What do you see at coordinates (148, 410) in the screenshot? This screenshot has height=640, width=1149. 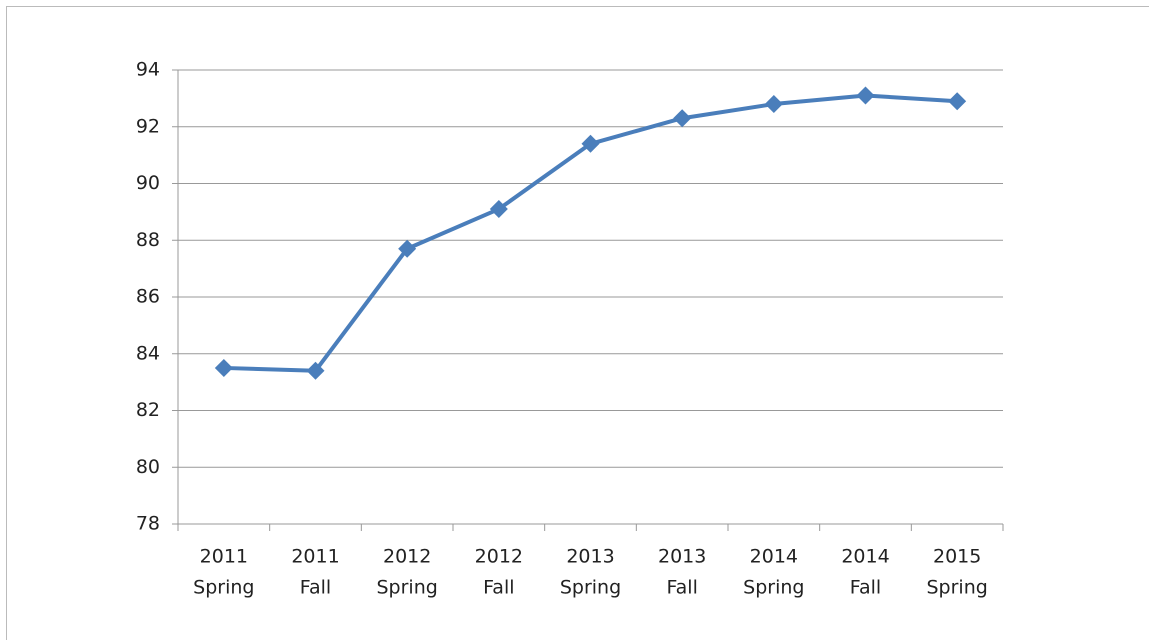 I see `y-tick-label: 82` at bounding box center [148, 410].